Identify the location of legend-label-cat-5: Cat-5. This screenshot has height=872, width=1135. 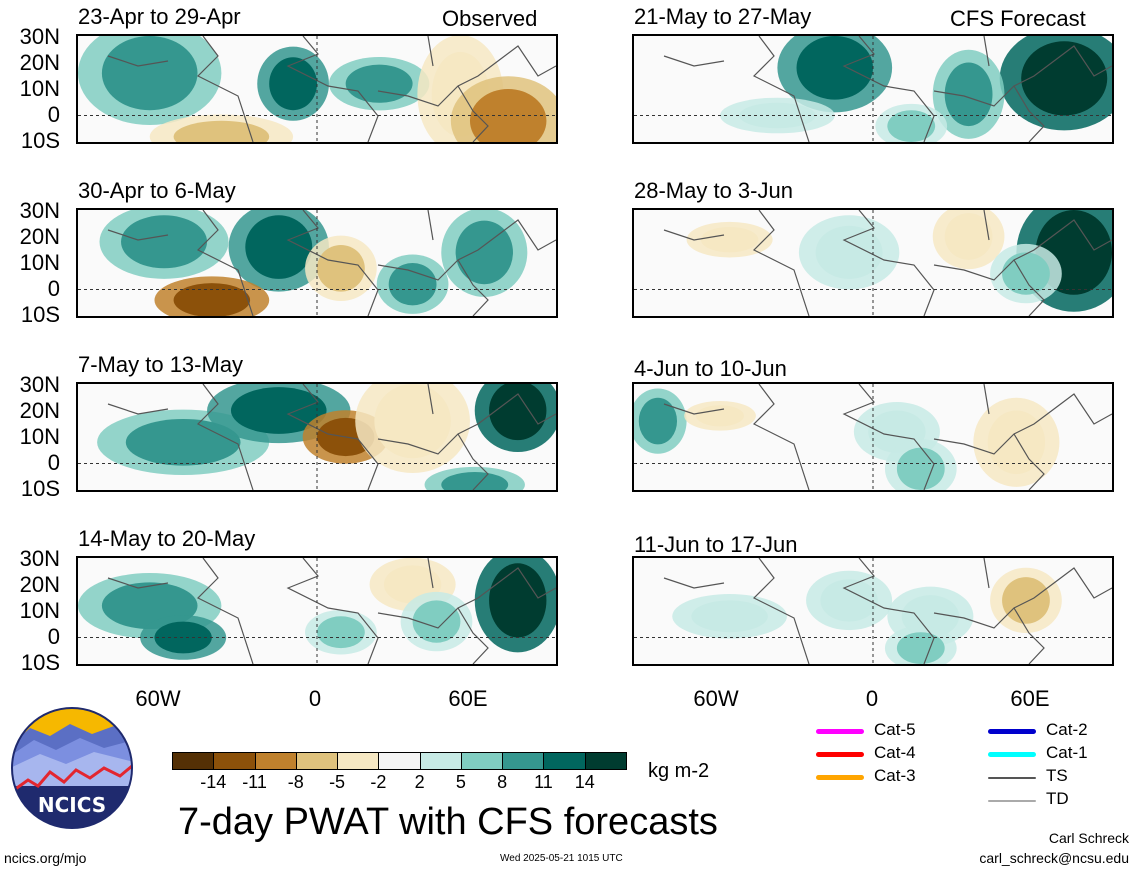
(895, 729).